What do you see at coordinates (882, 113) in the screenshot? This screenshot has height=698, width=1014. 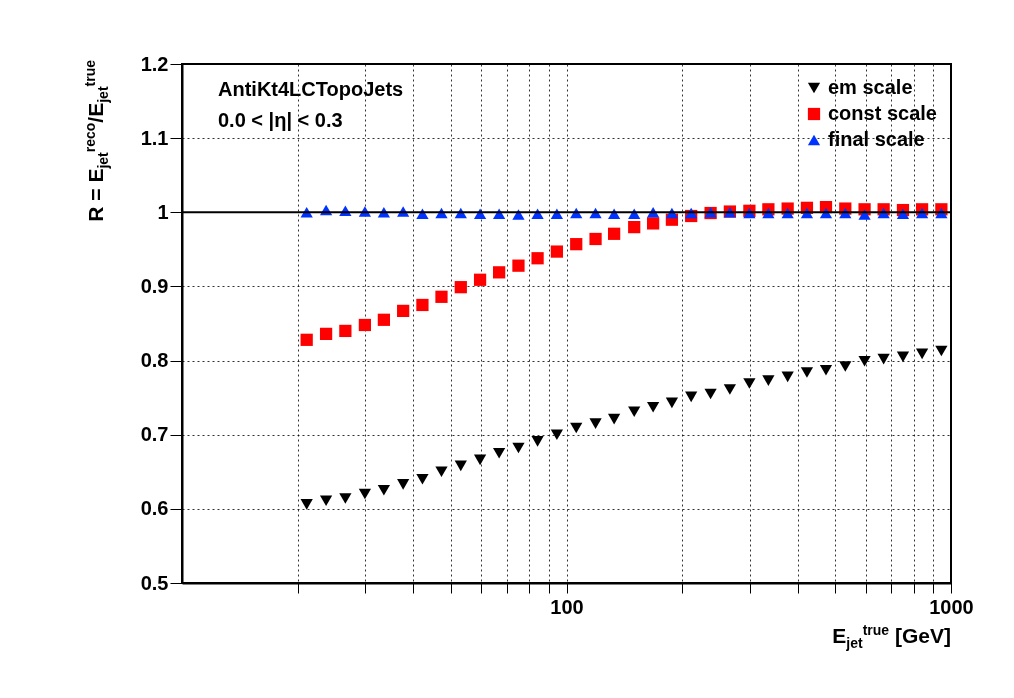 I see `legend-label: const scale` at bounding box center [882, 113].